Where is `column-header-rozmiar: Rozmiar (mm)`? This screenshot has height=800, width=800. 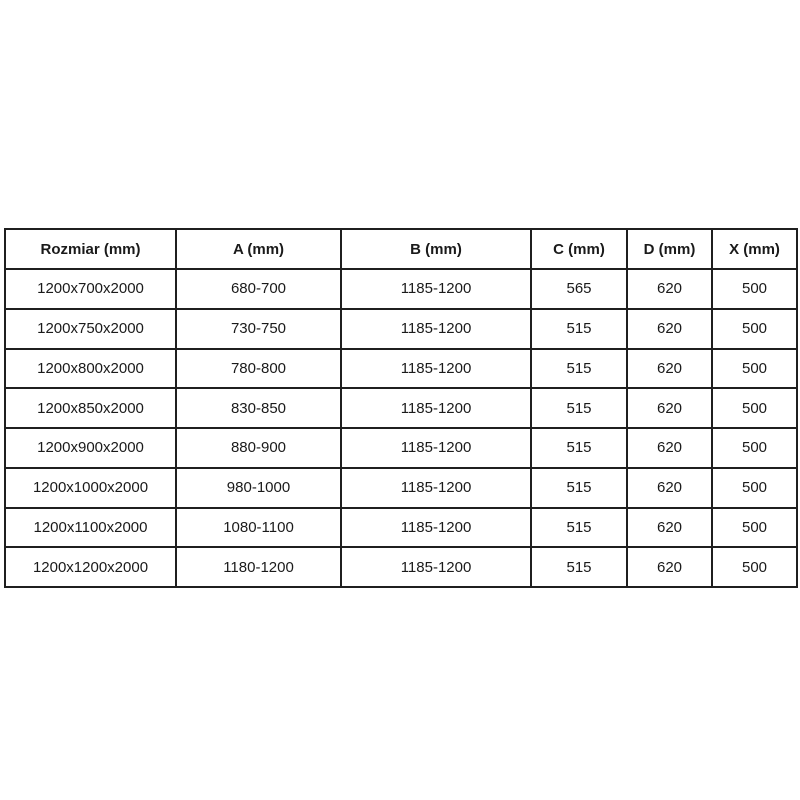 column-header-rozmiar: Rozmiar (mm) is located at coordinates (90, 249).